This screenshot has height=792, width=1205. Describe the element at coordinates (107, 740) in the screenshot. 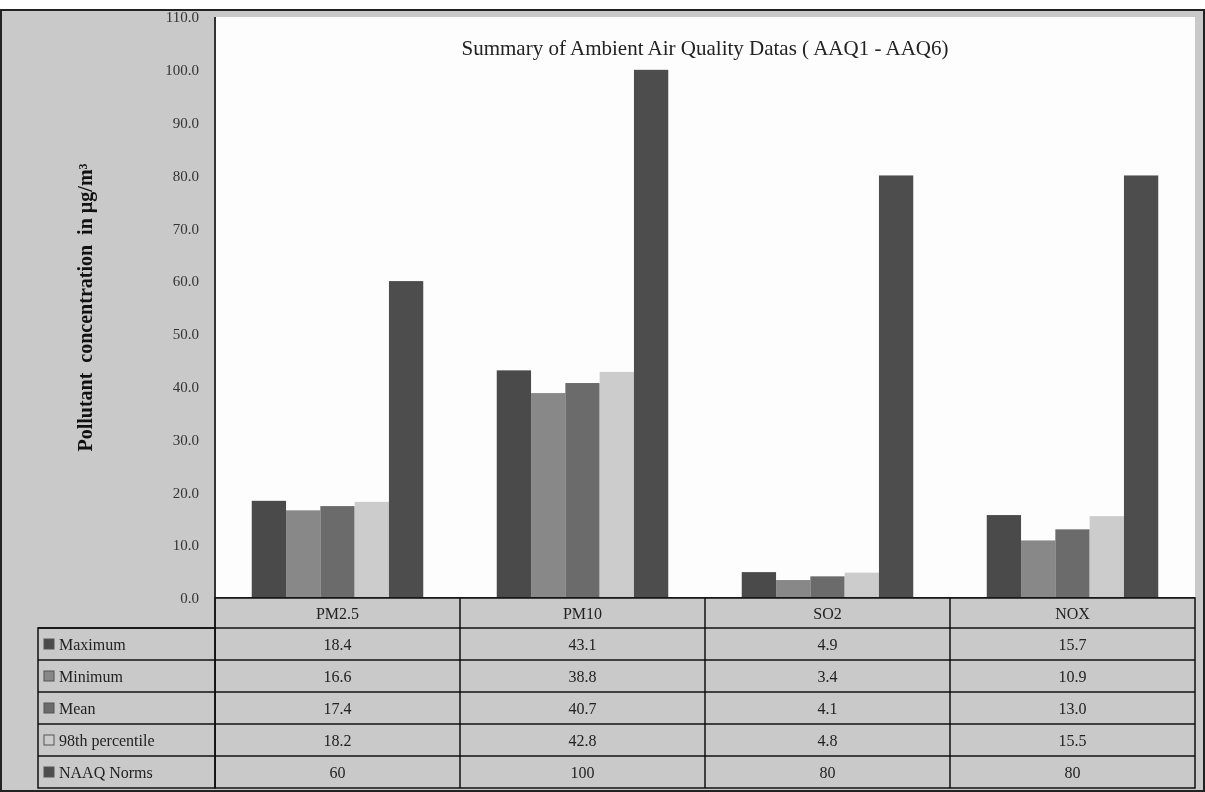

I see `legend-label: 98th percentile` at that location.